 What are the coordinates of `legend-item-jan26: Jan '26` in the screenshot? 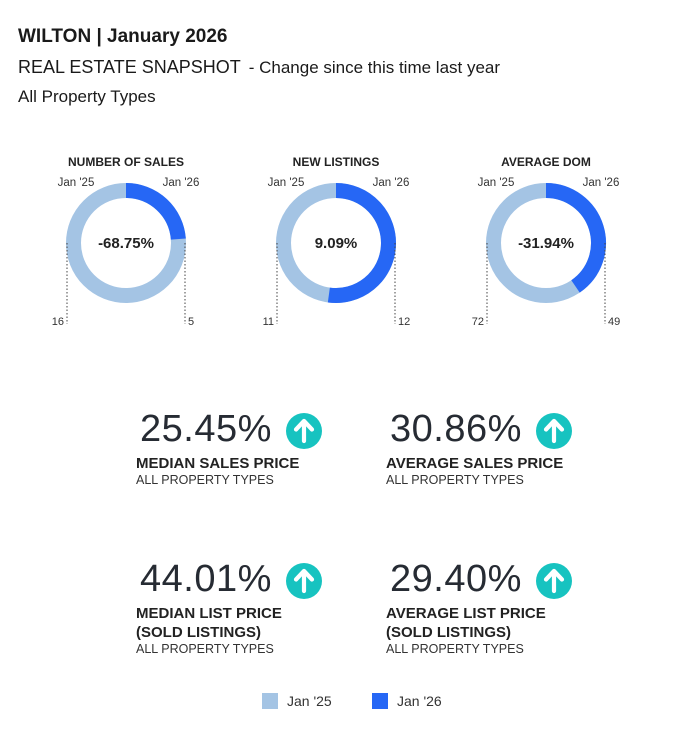 It's located at (407, 701).